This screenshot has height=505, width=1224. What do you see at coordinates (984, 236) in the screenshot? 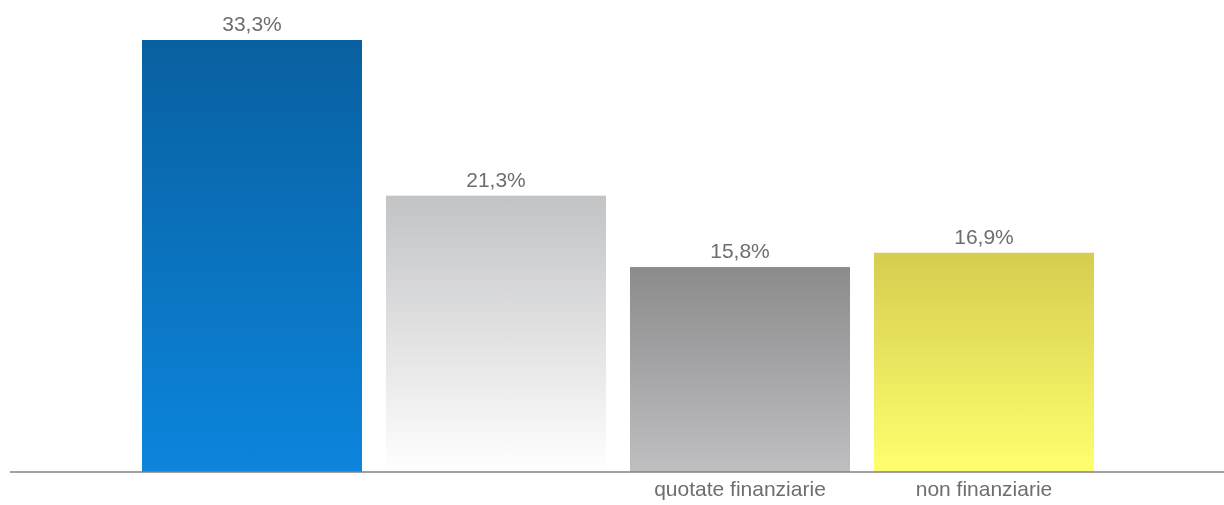
I see `data-label: 16,9%` at bounding box center [984, 236].